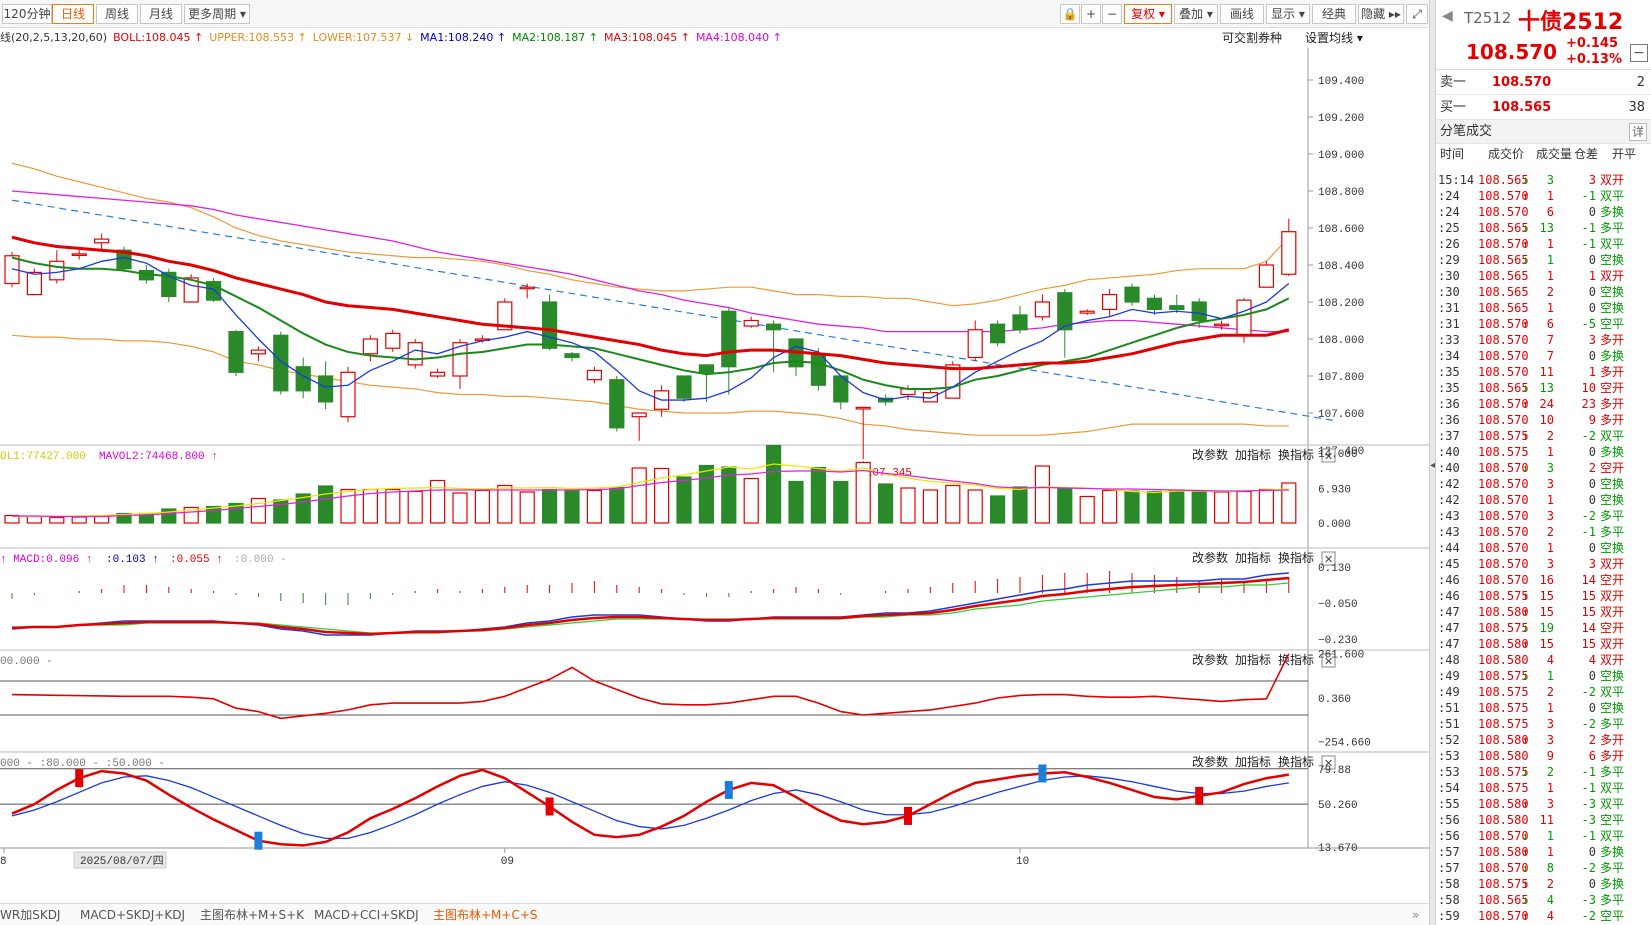  Describe the element at coordinates (1091, 14) in the screenshot. I see `zoom-in-icon: +` at that location.